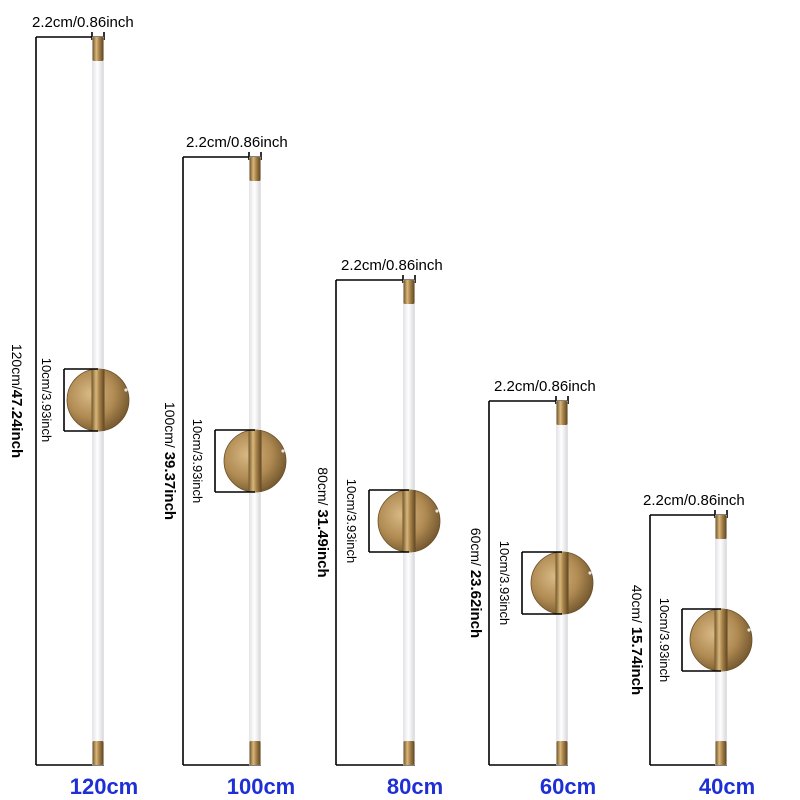  What do you see at coordinates (637, 606) in the screenshot?
I see `height-metric: 40cm/` at bounding box center [637, 606].